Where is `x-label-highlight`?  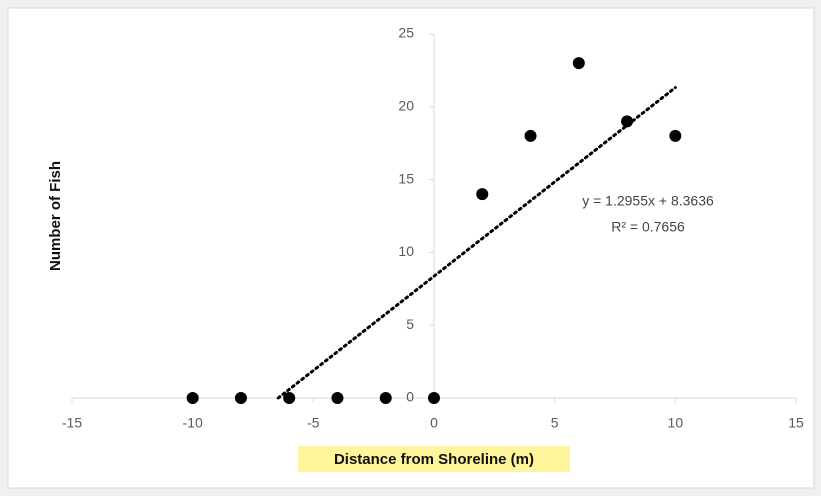 x-label-highlight is located at coordinates (434, 459).